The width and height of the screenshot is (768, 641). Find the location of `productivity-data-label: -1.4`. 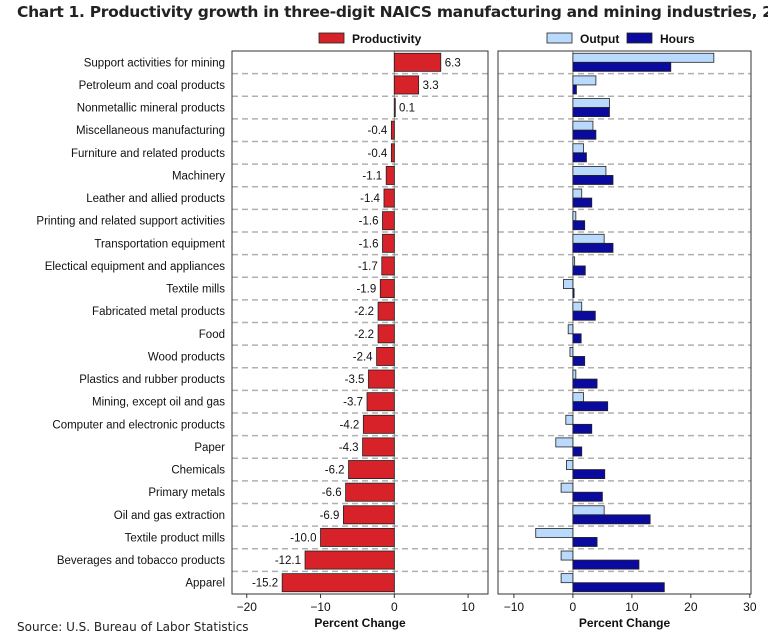

productivity-data-label: -1.4 is located at coordinates (370, 199).